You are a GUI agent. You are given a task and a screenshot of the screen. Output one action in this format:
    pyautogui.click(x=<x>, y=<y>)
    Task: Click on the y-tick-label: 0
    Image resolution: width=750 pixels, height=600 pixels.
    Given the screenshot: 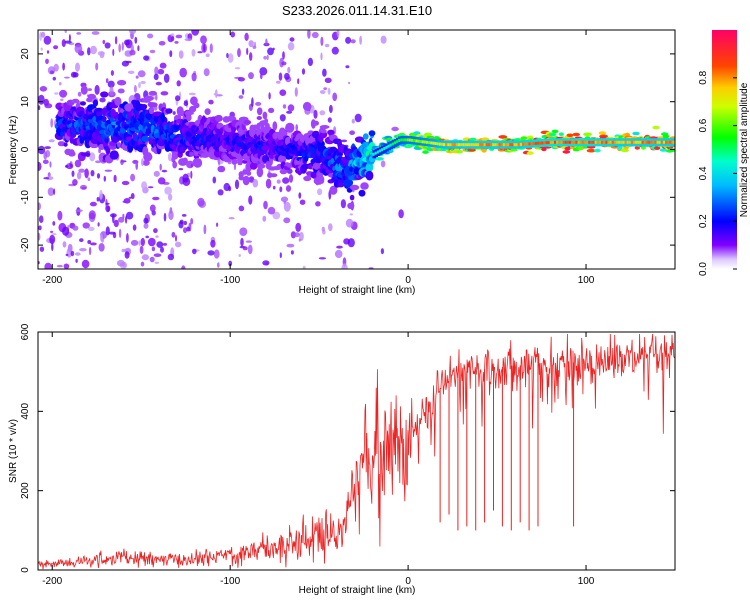 What is the action you would take?
    pyautogui.click(x=25, y=570)
    